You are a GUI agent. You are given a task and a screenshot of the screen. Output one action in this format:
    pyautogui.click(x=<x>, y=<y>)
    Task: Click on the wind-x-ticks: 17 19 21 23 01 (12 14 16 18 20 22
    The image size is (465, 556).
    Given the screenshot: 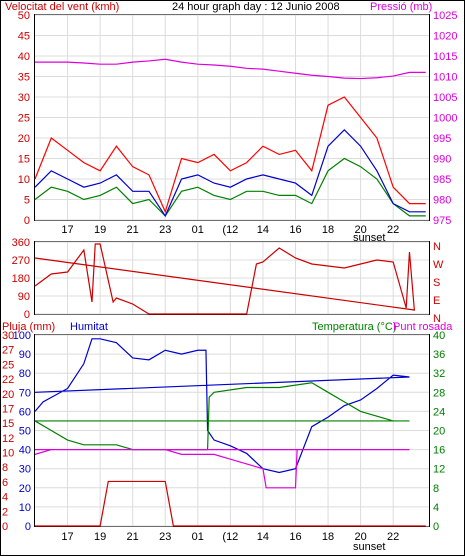 What is the action you would take?
    pyautogui.click(x=230, y=230)
    